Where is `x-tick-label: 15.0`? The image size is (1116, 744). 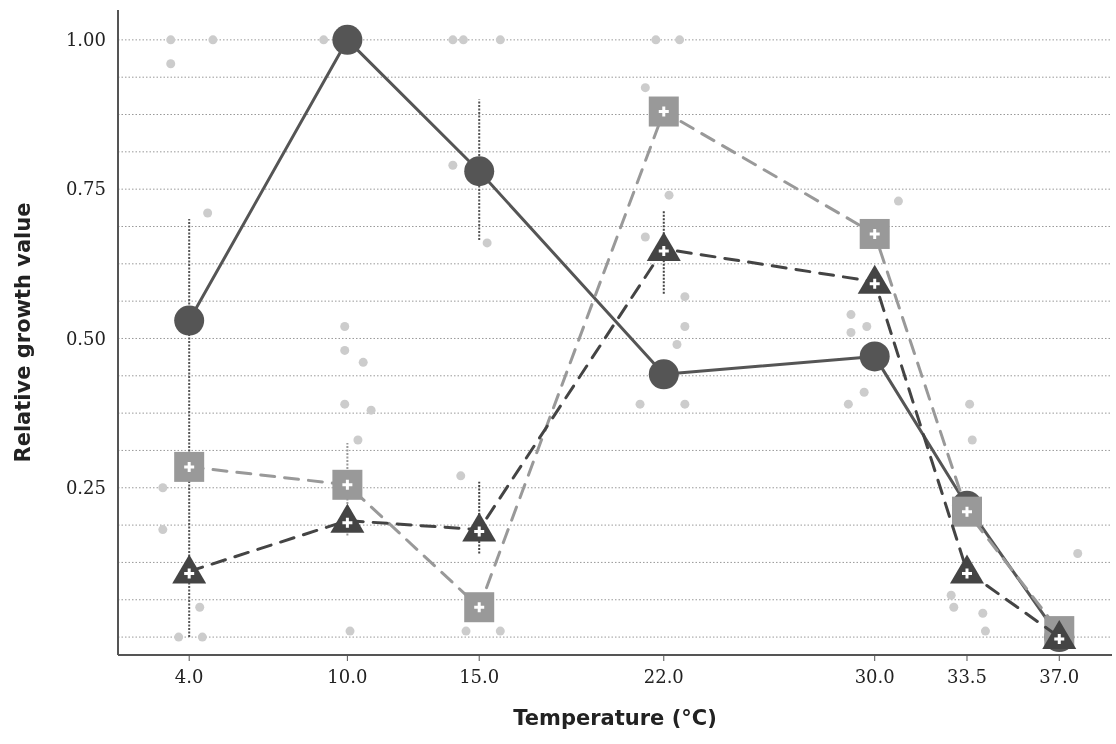
x-tick-label: 15.0 is located at coordinates (479, 676).